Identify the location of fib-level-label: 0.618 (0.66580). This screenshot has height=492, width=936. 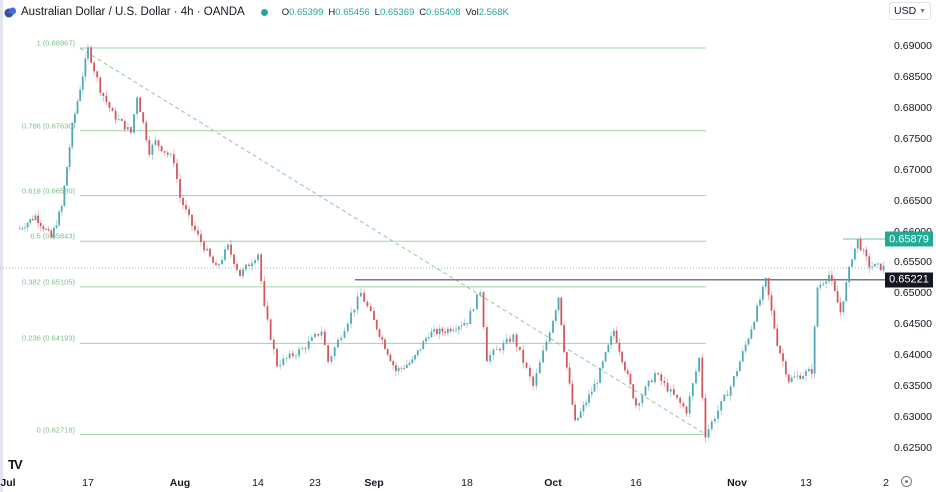
(48, 191).